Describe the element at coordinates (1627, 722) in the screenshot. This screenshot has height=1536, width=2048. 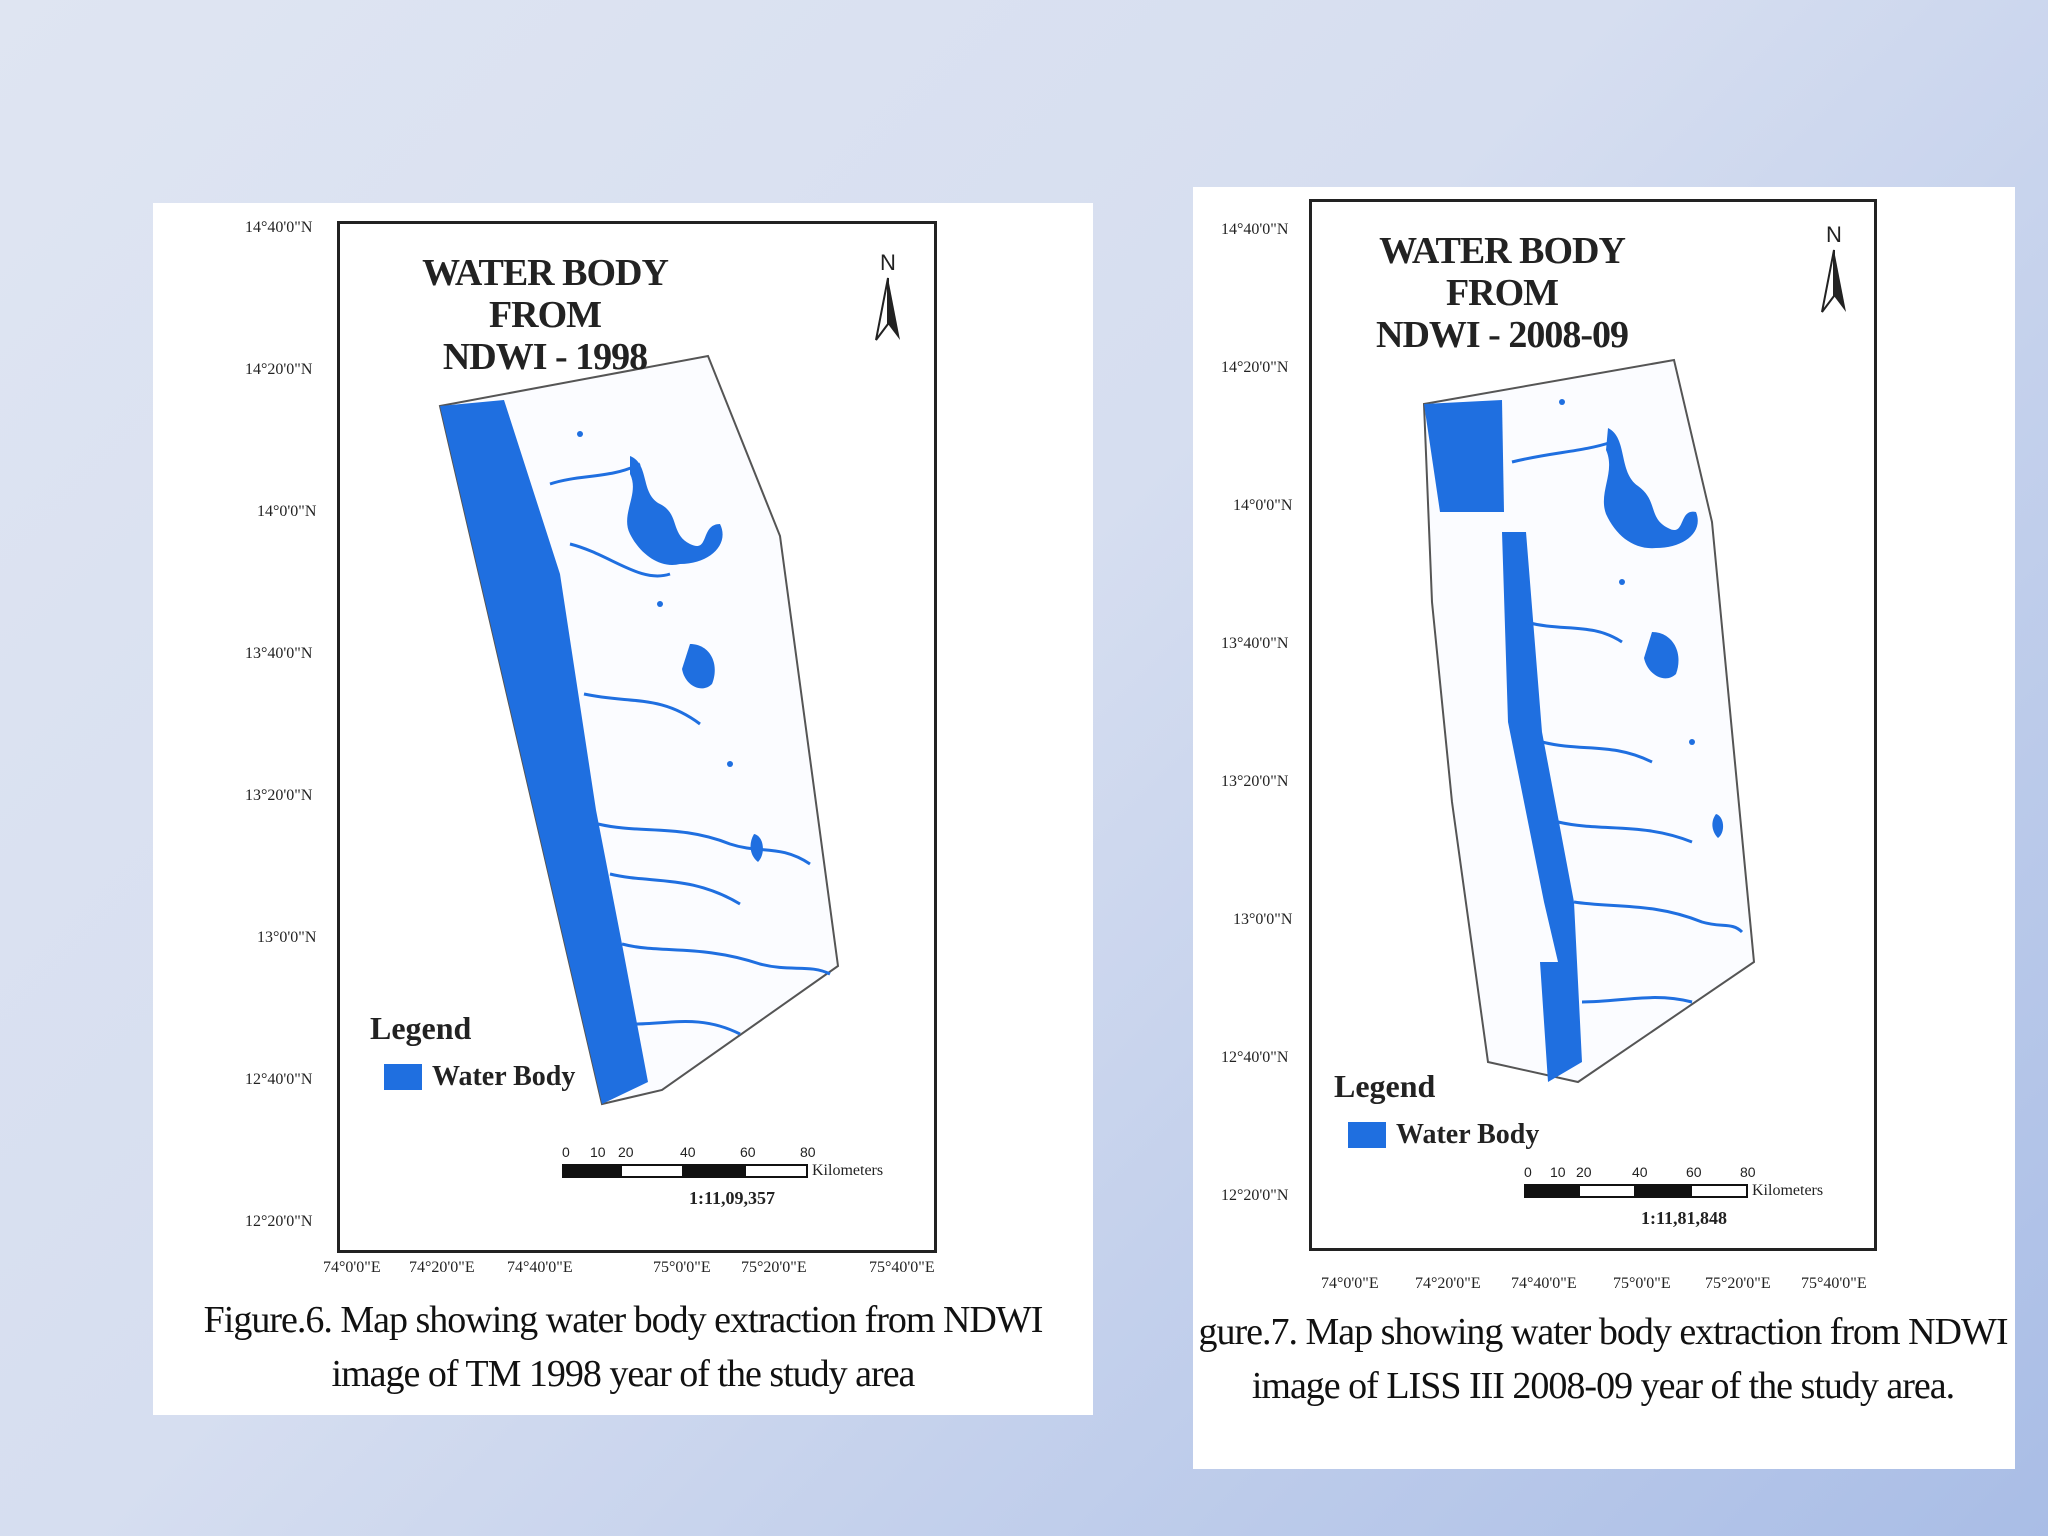
I see `rivers` at that location.